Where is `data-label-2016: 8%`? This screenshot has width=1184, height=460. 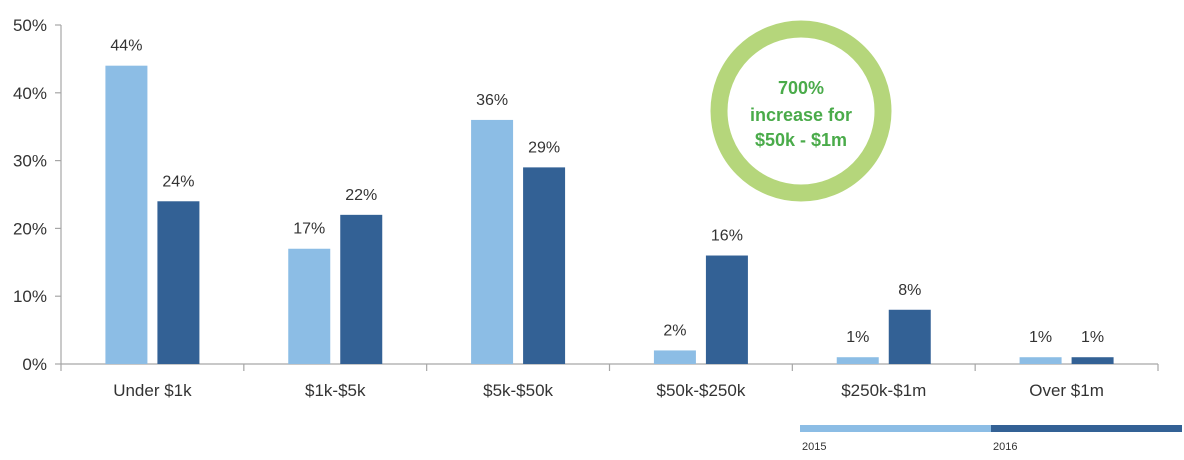
data-label-2016: 8% is located at coordinates (909, 290).